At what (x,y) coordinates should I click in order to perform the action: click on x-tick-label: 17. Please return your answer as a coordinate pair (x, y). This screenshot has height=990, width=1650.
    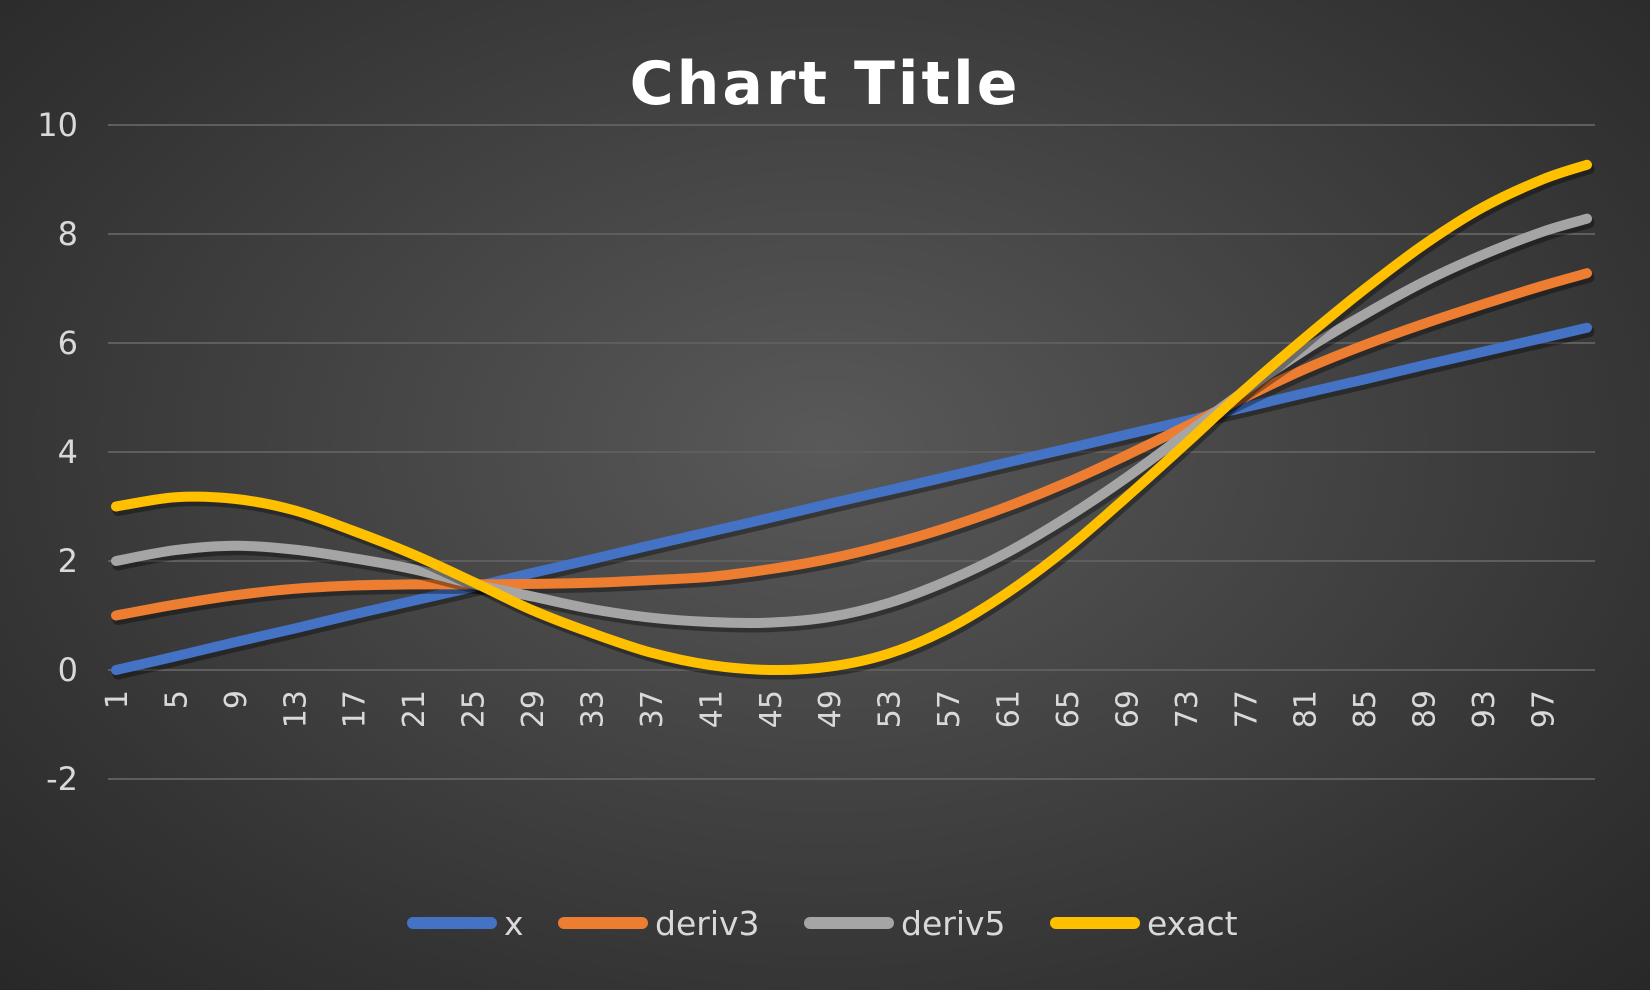
    Looking at the image, I should click on (355, 709).